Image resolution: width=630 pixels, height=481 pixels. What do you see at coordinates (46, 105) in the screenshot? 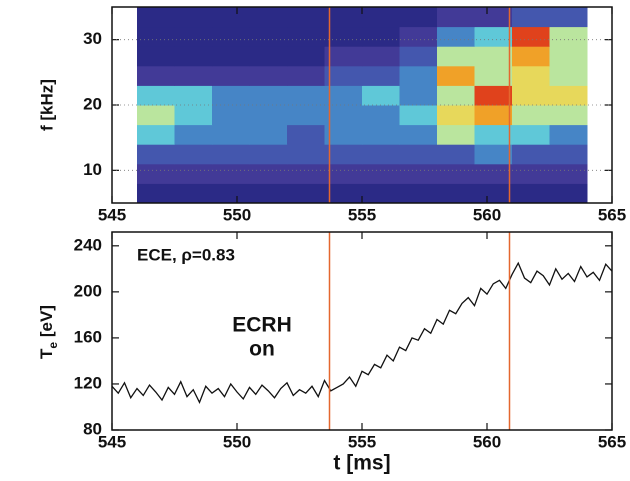
I see `y-axis-label: f [kHz]` at bounding box center [46, 105].